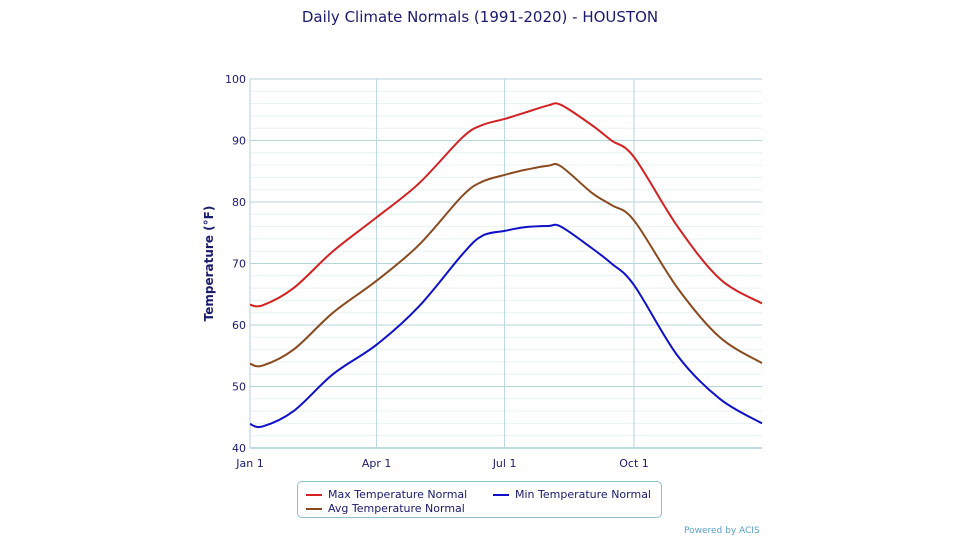 The width and height of the screenshot is (960, 540). Describe the element at coordinates (249, 463) in the screenshot. I see `x-tick-label: Jan 1` at that location.